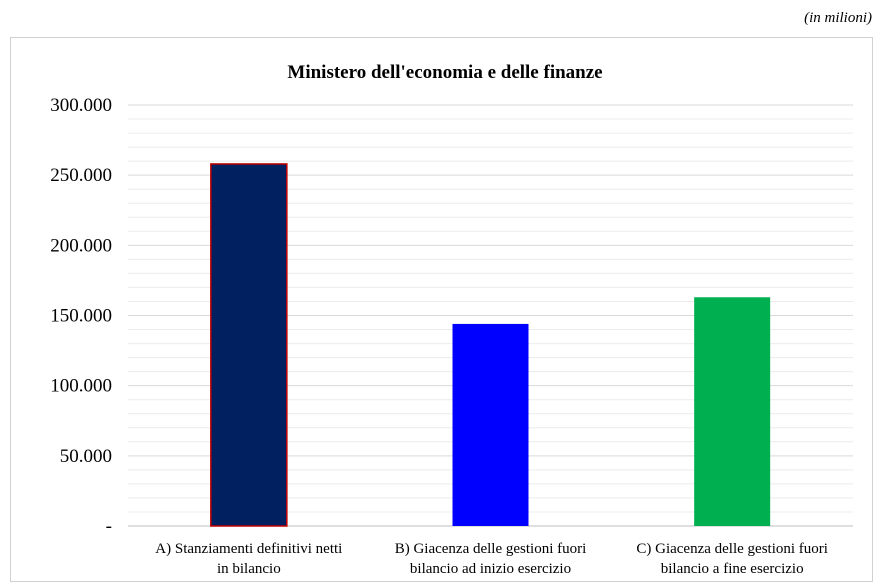  What do you see at coordinates (732, 549) in the screenshot?
I see `x-category-label: C) Giacenza delle gestioni fuori` at bounding box center [732, 549].